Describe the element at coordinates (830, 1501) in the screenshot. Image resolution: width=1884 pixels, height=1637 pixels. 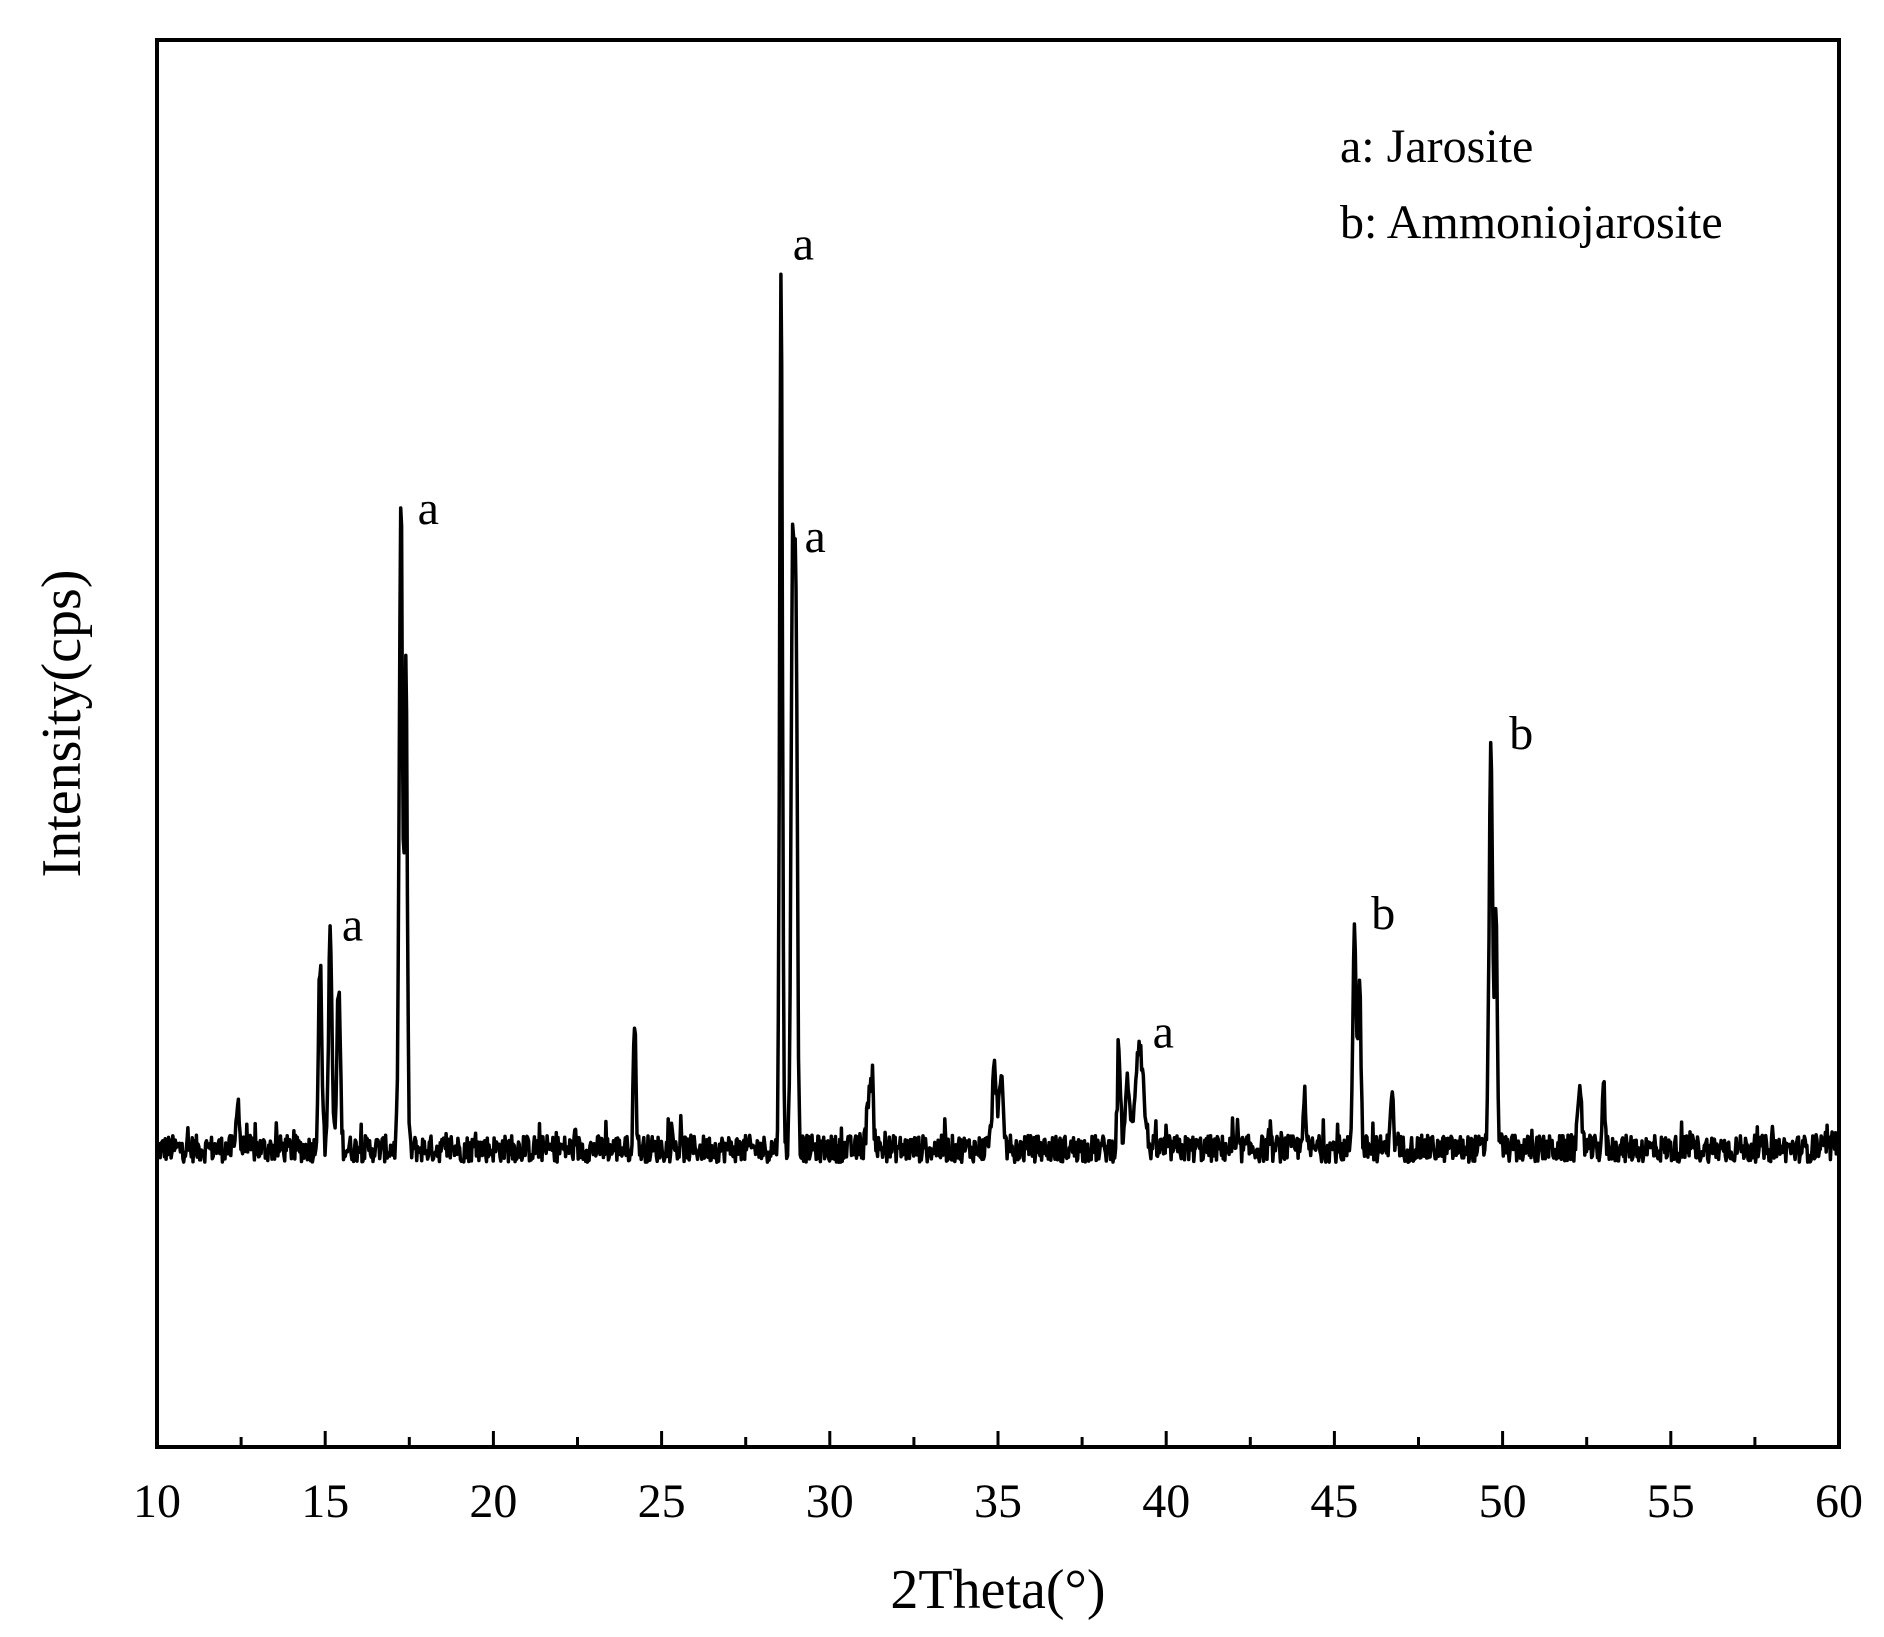
I see `x-tick-label: 30` at that location.